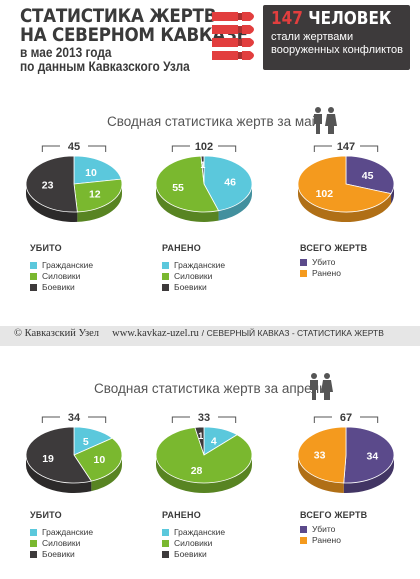  I want to click on slice-value-label: 33, so click(320, 456).